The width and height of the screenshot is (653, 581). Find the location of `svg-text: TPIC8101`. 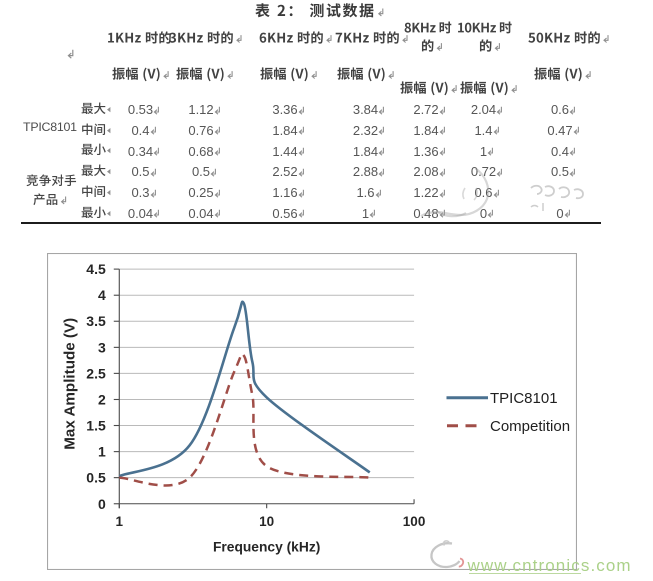

svg-text: TPIC8101 is located at coordinates (524, 398).